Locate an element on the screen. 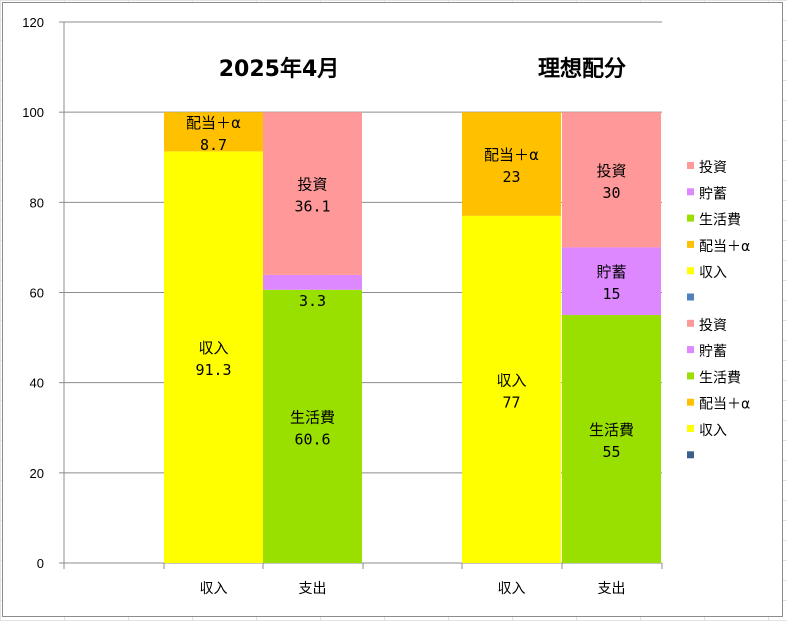 The height and width of the screenshot is (621, 787). group-title: 理想配分 is located at coordinates (582, 69).